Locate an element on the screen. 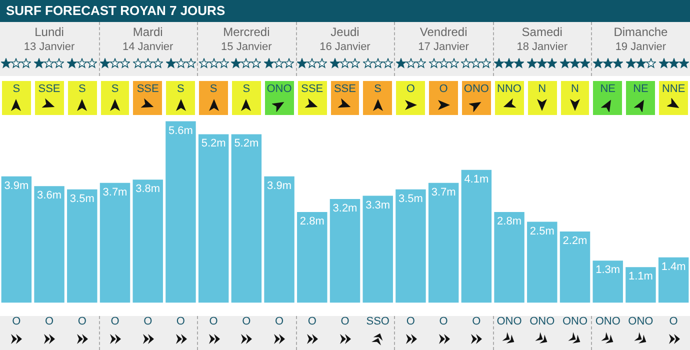  text: Mardi is located at coordinates (148, 32).